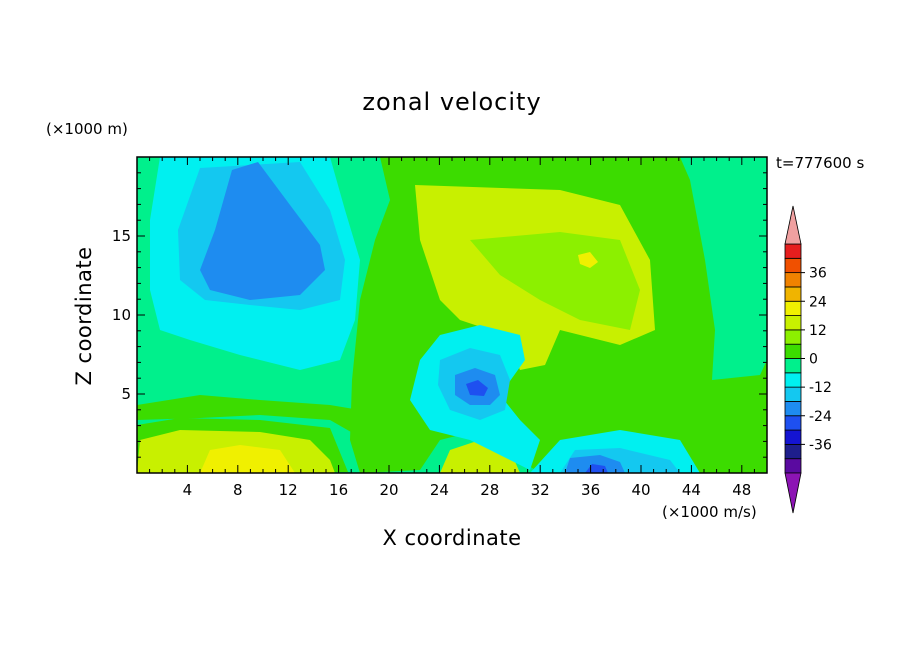 The width and height of the screenshot is (904, 654). Describe the element at coordinates (121, 315) in the screenshot. I see `y-tick-label: 10` at that location.